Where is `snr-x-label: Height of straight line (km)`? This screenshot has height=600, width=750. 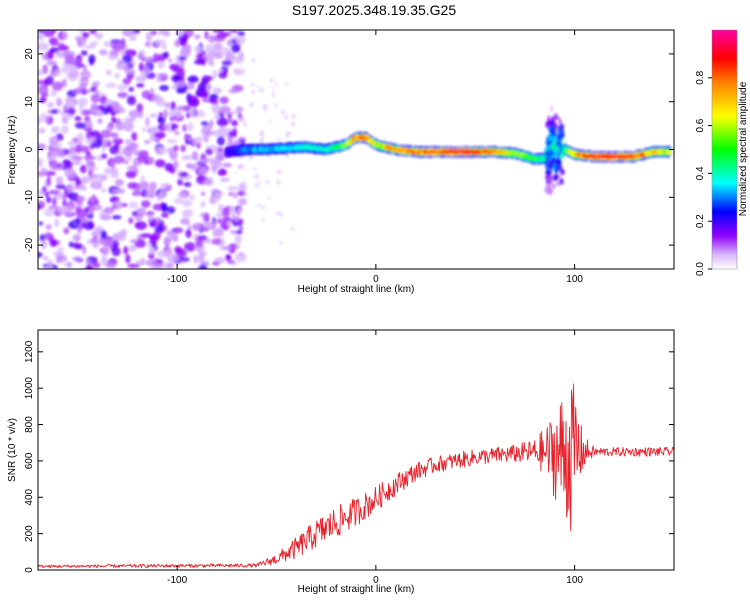
snr-x-label: Height of straight line (km) is located at coordinates (356, 589).